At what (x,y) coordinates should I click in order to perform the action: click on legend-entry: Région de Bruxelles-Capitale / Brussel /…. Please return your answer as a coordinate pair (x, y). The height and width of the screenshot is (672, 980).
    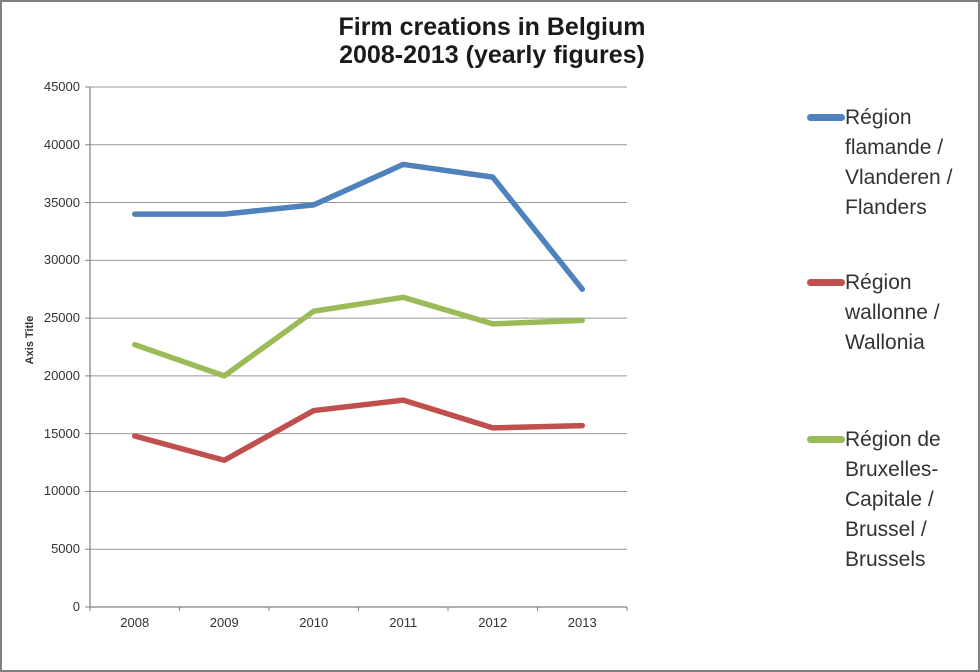
    Looking at the image, I should click on (886, 500).